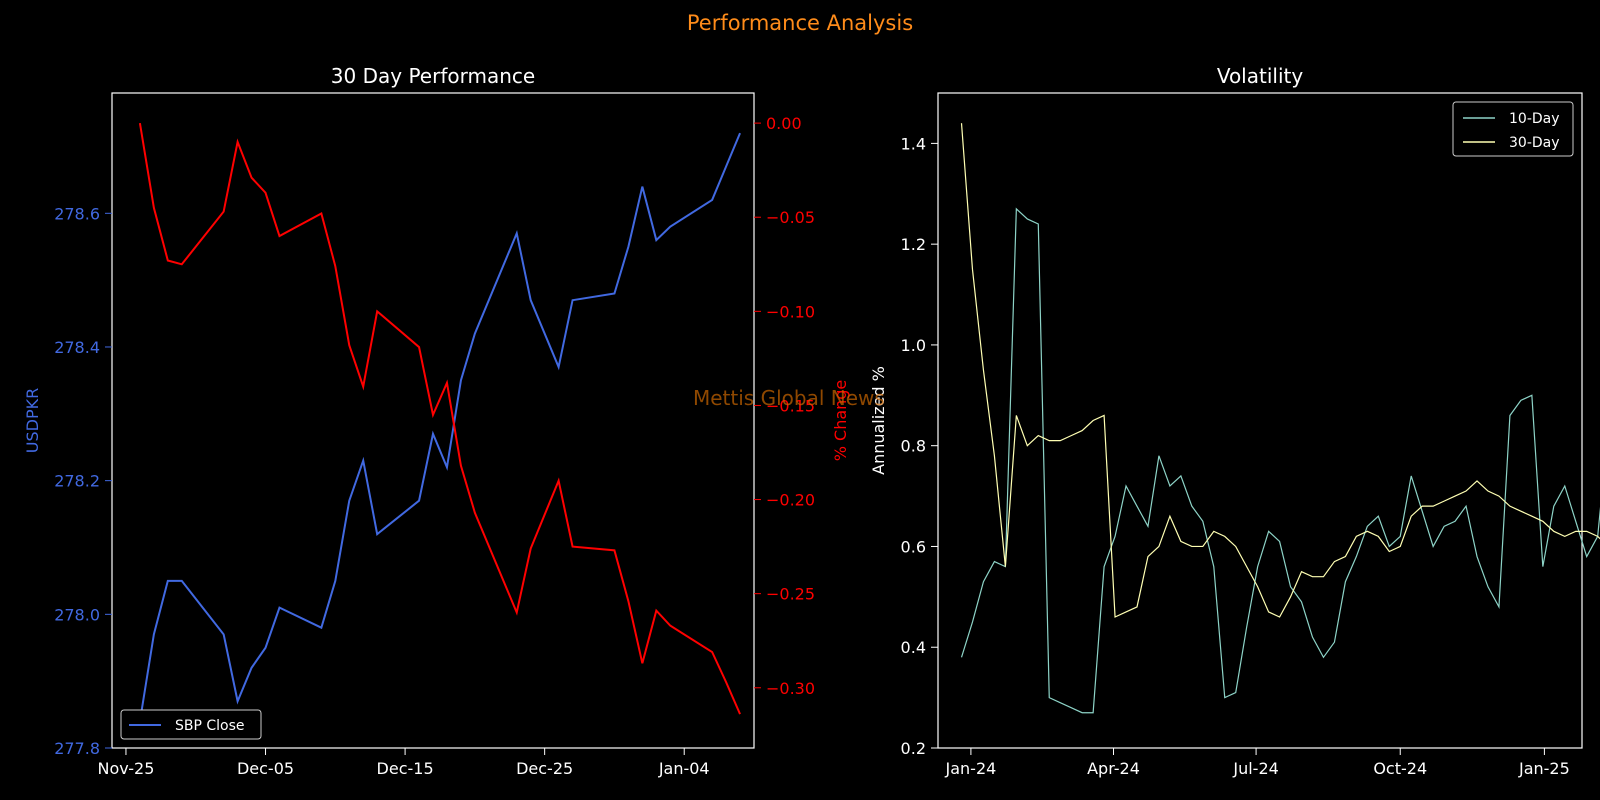 This screenshot has height=800, width=1600. Describe the element at coordinates (77, 213) in the screenshot. I see `left-y-tick-label: 278.6` at that location.